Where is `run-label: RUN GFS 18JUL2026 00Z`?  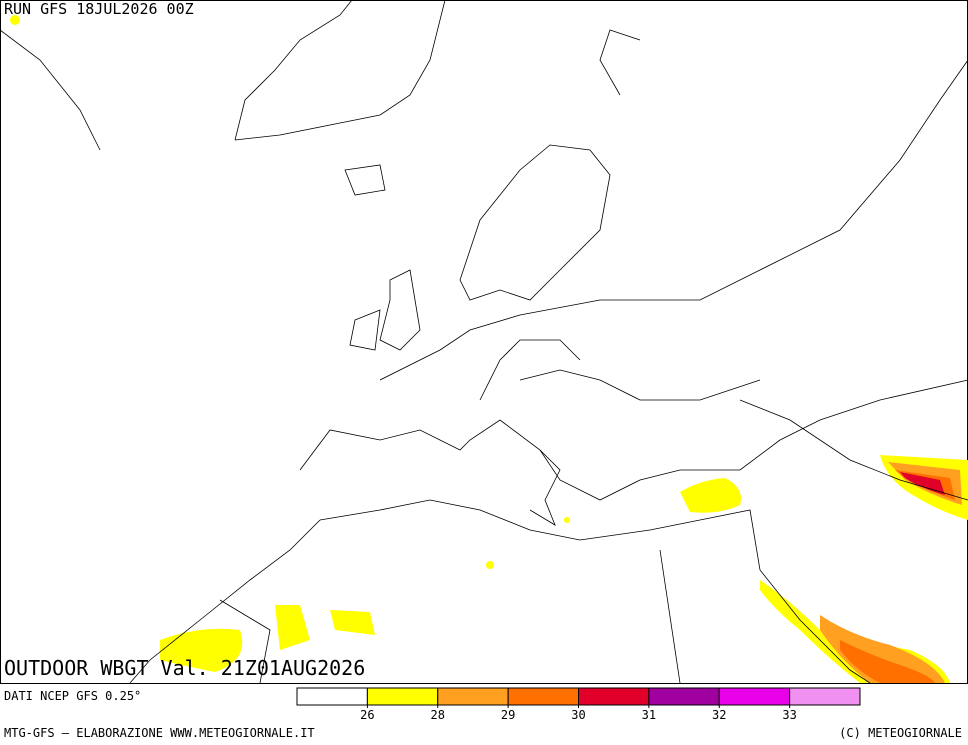 run-label: RUN GFS 18JUL2026 00Z is located at coordinates (99, 9).